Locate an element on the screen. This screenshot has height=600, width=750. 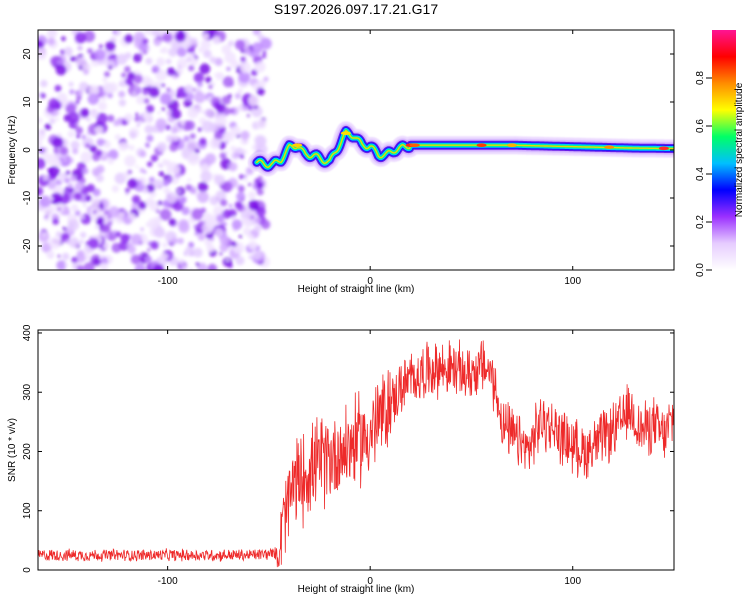
y-tick-label: 400 is located at coordinates (27, 332).